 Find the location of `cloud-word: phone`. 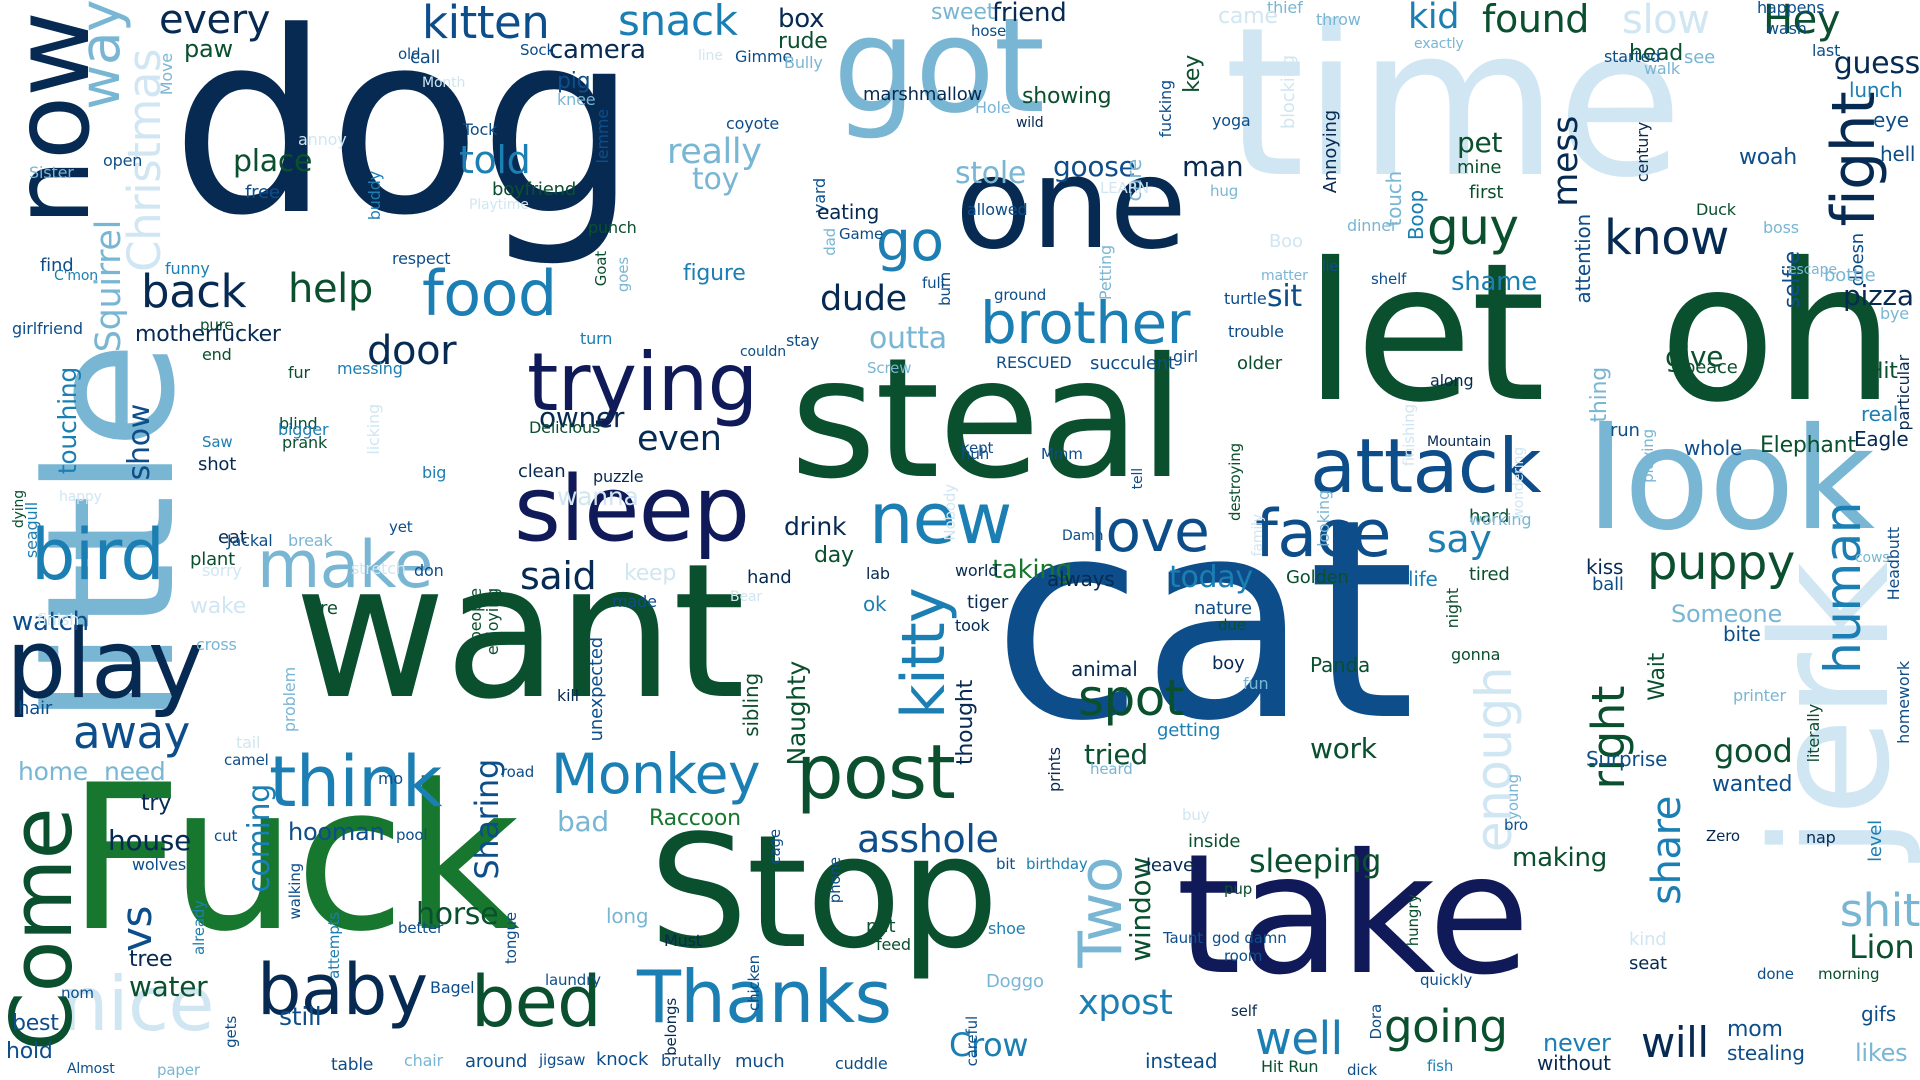

cloud-word: phone is located at coordinates (835, 880).